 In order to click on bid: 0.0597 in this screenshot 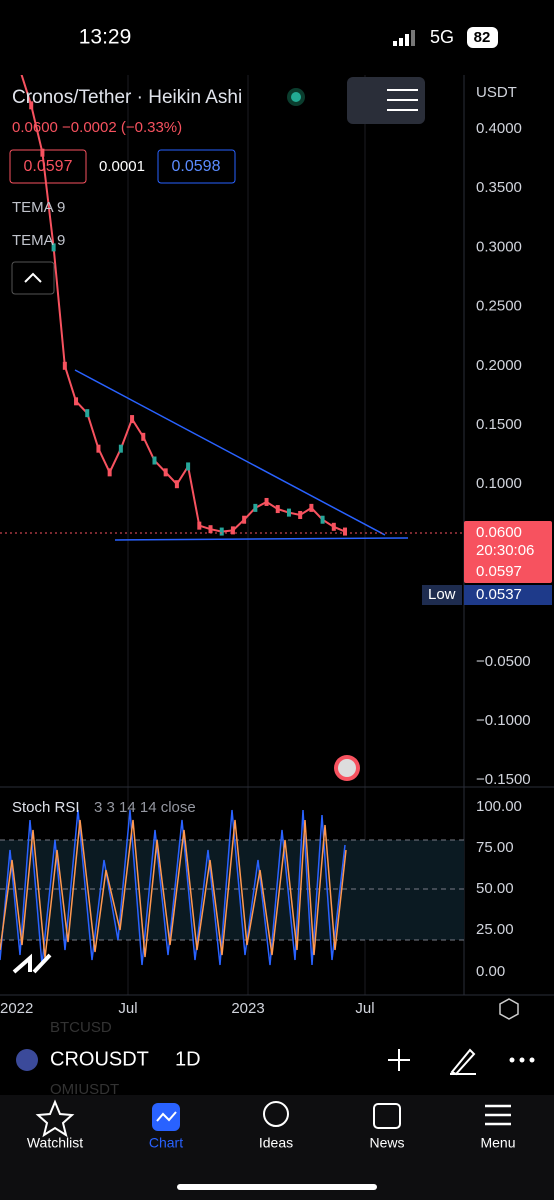, I will do `click(48, 166)`.